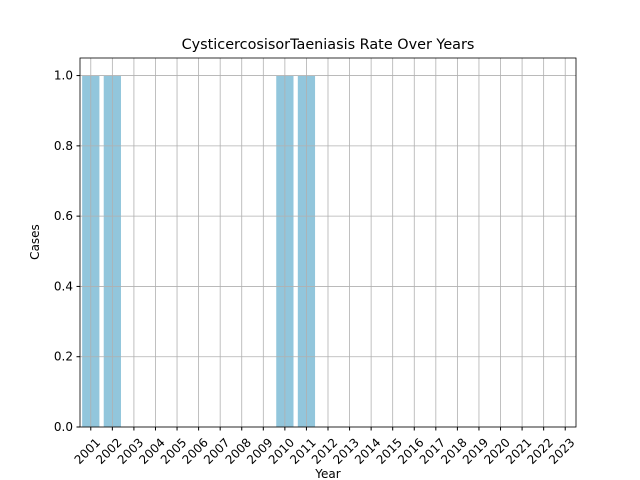 The image size is (640, 480). I want to click on y-tick-label: 0.8, so click(63, 146).